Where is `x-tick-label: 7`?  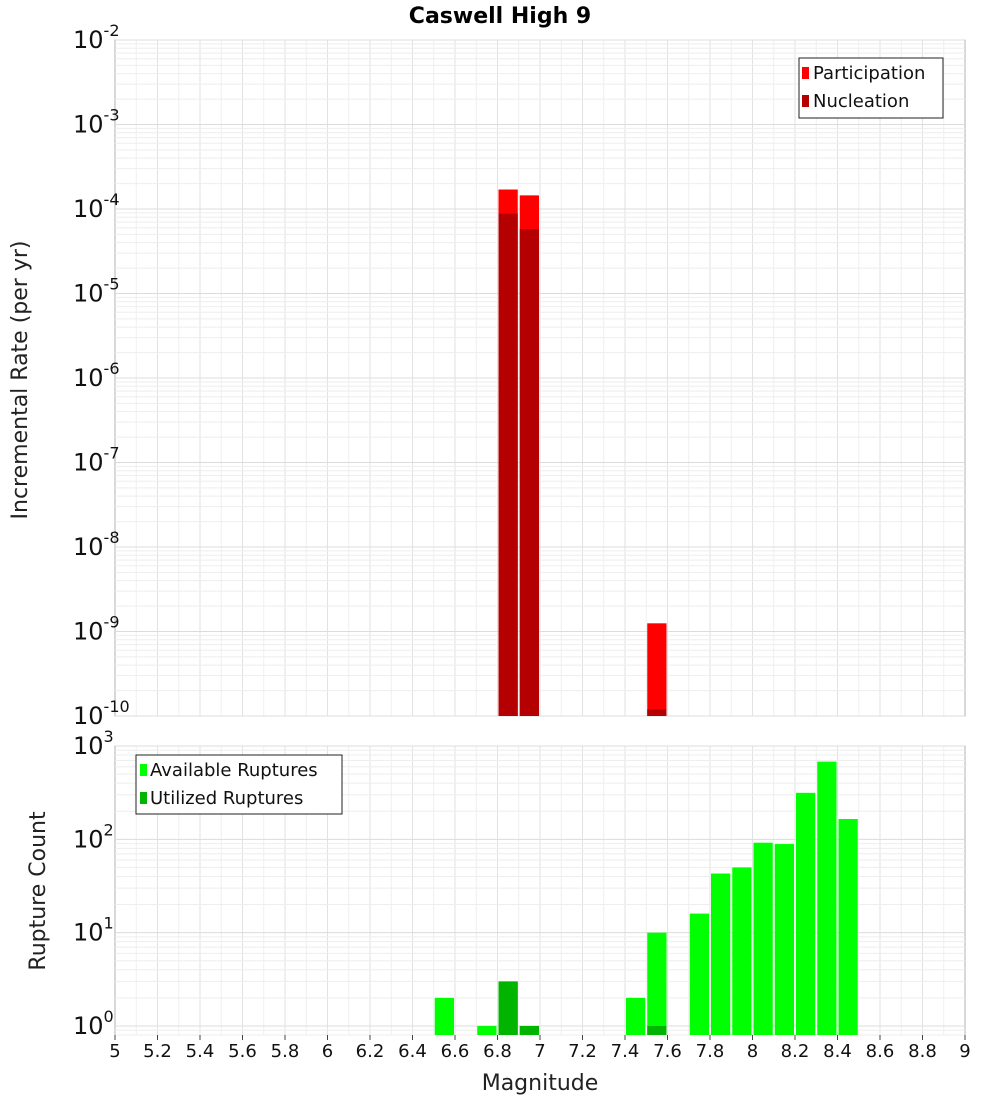
x-tick-label: 7 is located at coordinates (539, 1051).